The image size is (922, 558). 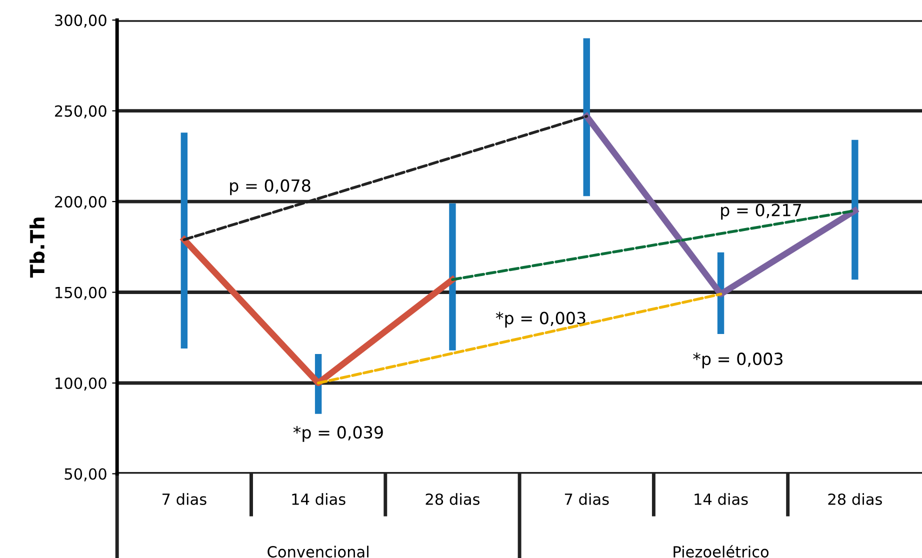 I want to click on text: Piezoelétrico, so click(x=721, y=551).